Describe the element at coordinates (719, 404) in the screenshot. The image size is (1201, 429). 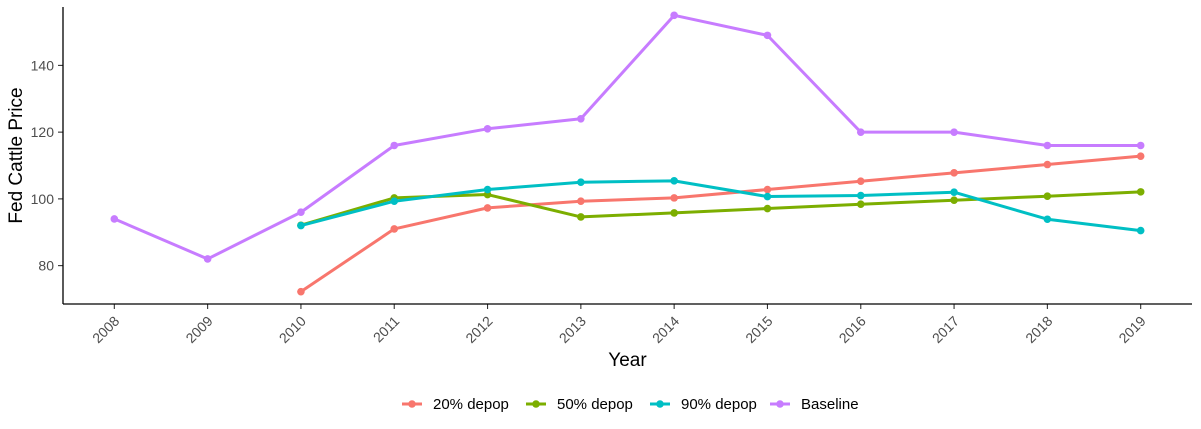
I see `legend-label: 90% depop` at that location.